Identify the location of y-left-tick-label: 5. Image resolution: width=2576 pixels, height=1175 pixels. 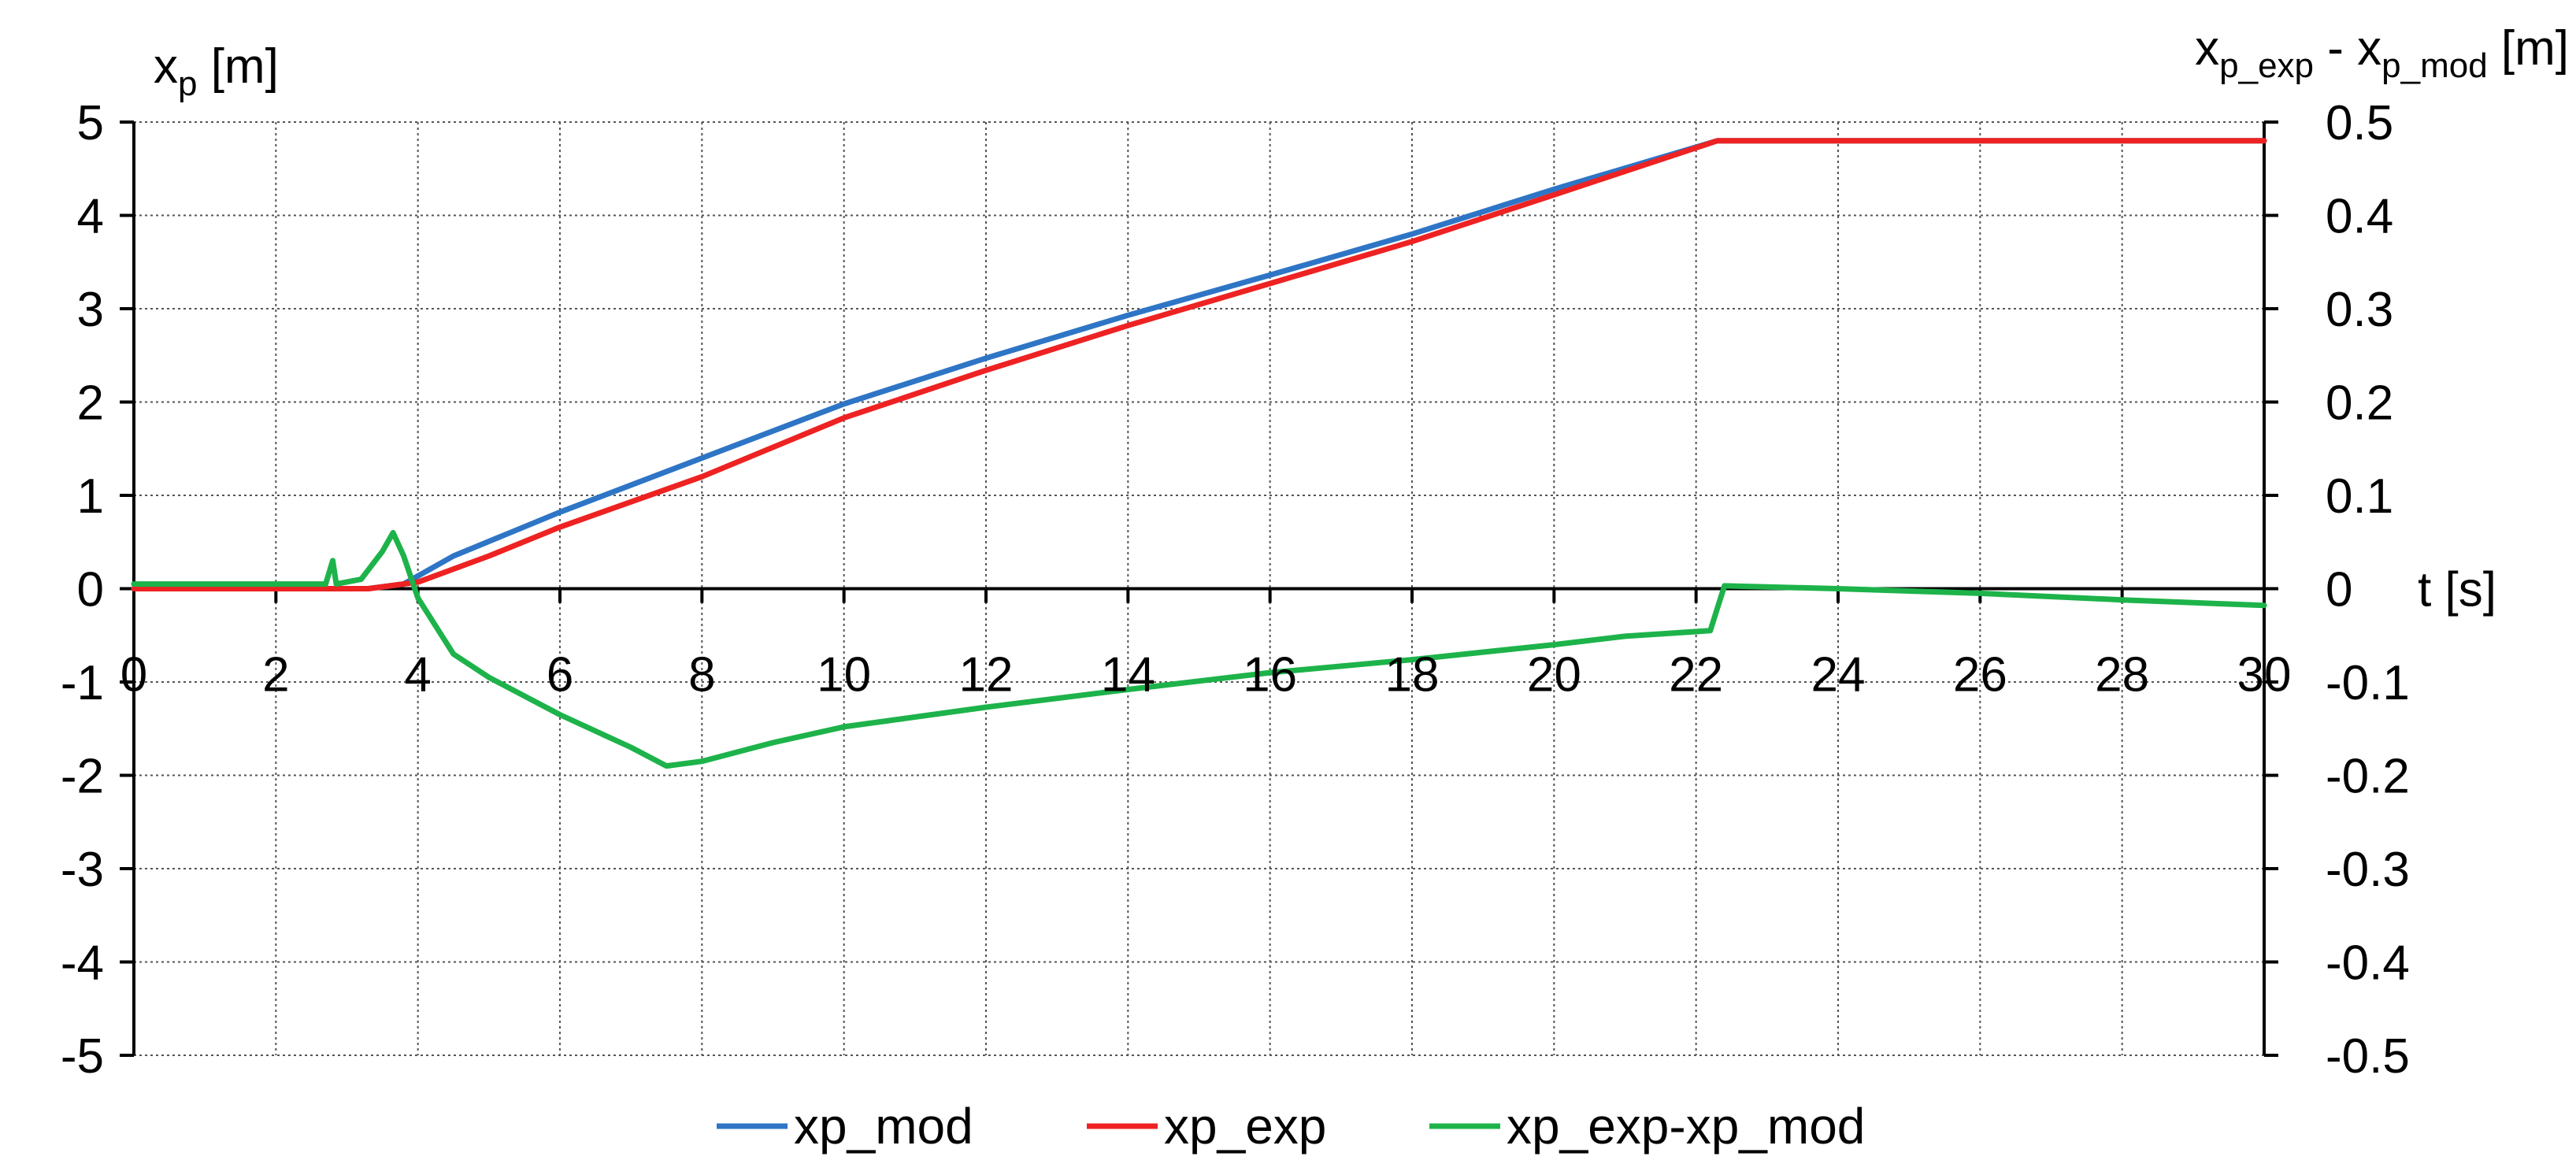
(90, 123).